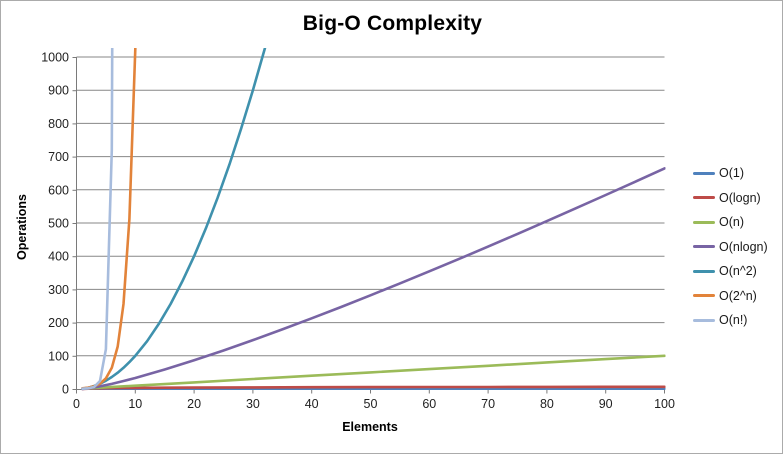 The height and width of the screenshot is (454, 783). I want to click on legend-item: O(n), so click(737, 222).